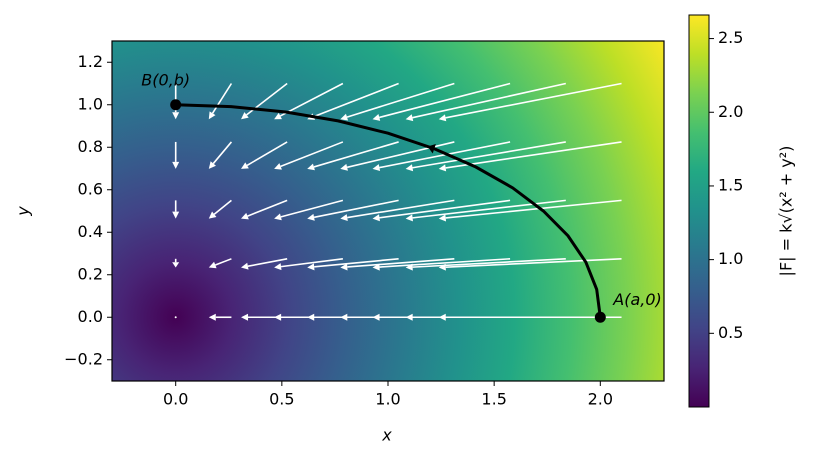 This screenshot has height=466, width=815. What do you see at coordinates (90, 273) in the screenshot?
I see `y-tick-label: 0.2` at bounding box center [90, 273].